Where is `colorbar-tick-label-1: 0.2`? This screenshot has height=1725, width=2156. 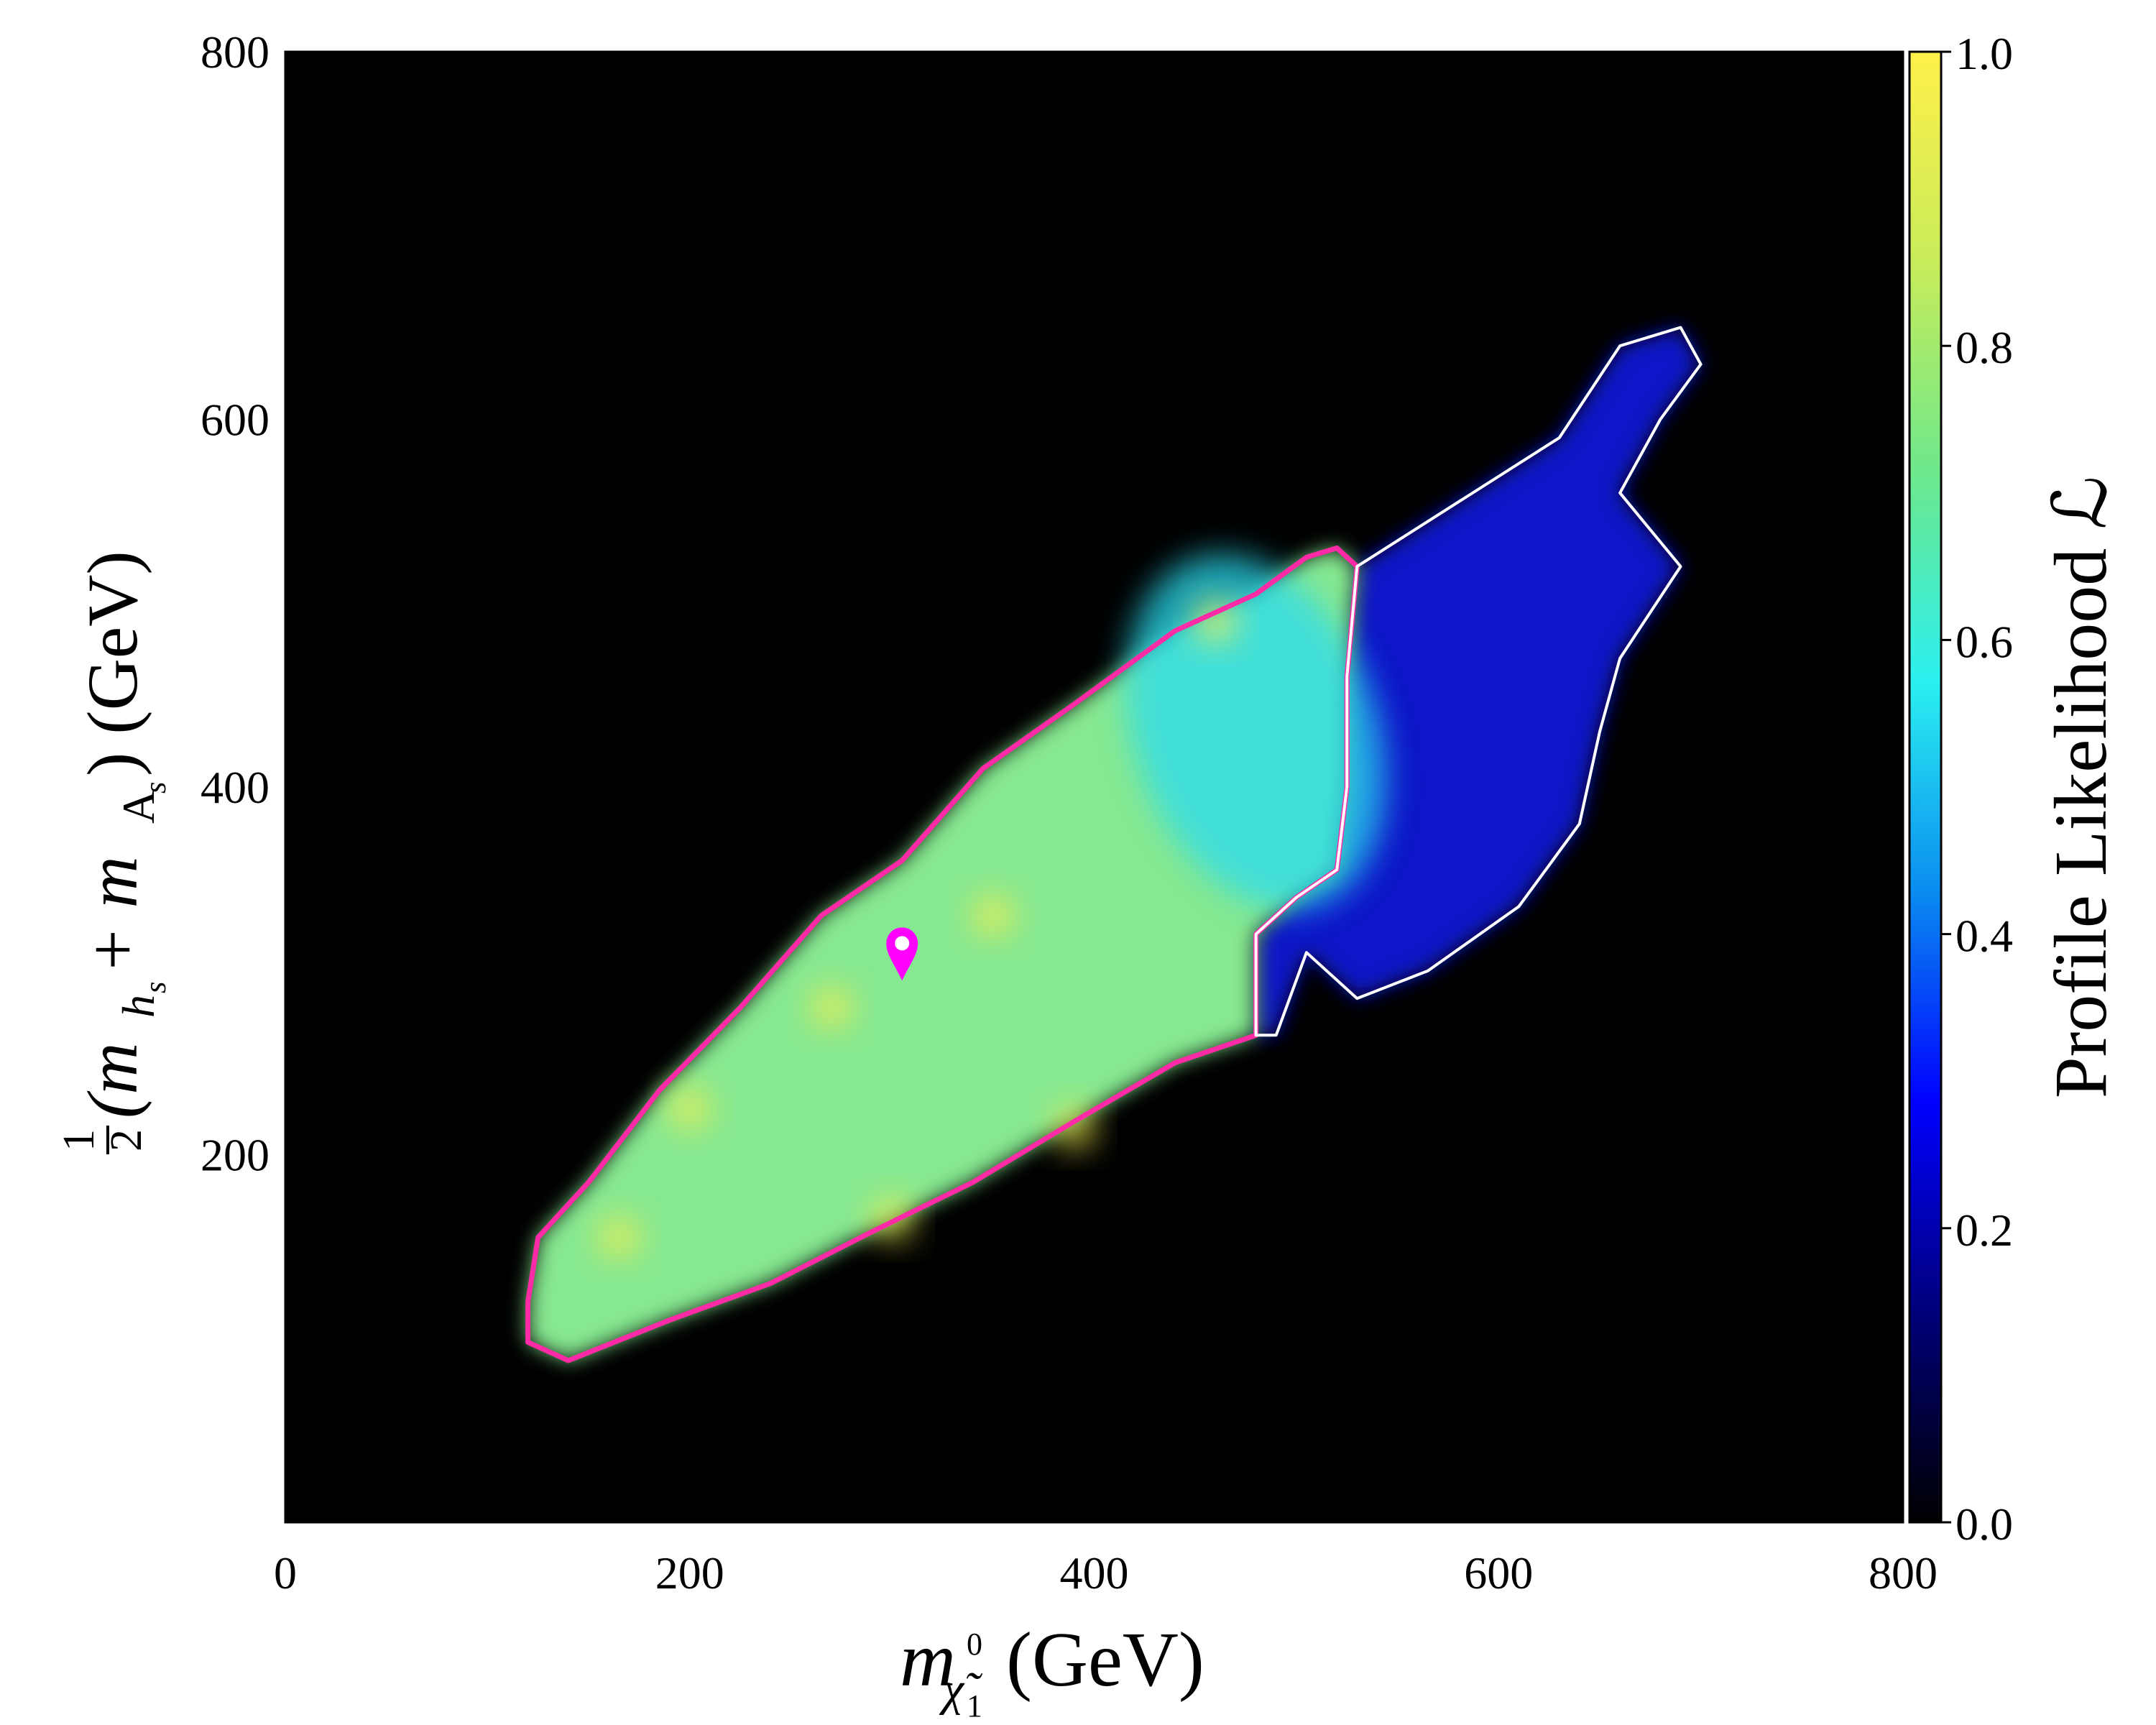
colorbar-tick-label-1: 0.2 is located at coordinates (1984, 1230).